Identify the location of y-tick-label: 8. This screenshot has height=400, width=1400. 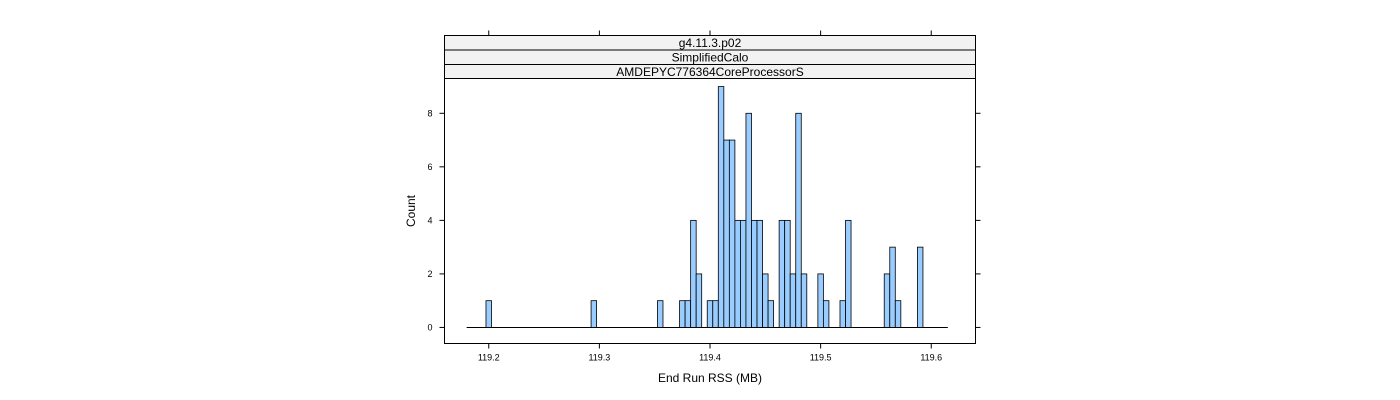
(429, 113).